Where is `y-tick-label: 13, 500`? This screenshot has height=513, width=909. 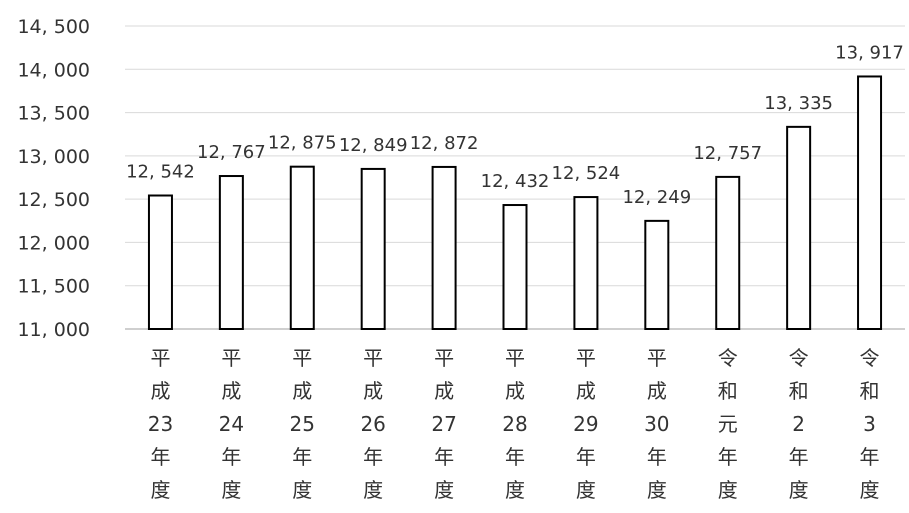 y-tick-label: 13, 500 is located at coordinates (53, 114).